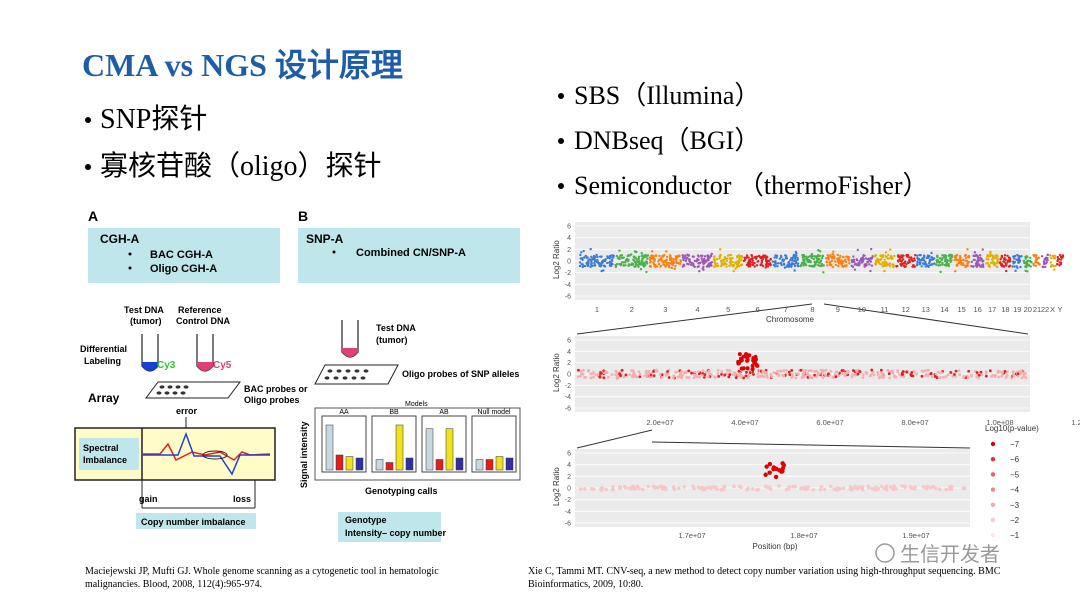  Describe the element at coordinates (659, 422) in the screenshot. I see `x-tick-label: 2.0e+07` at that location.